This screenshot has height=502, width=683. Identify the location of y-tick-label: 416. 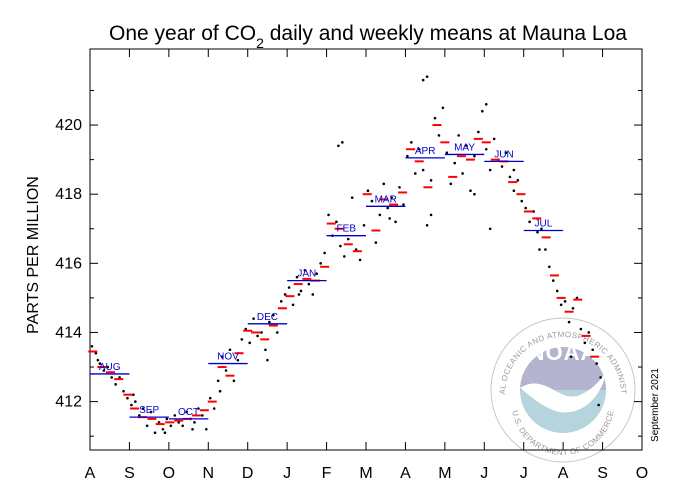
(68, 263).